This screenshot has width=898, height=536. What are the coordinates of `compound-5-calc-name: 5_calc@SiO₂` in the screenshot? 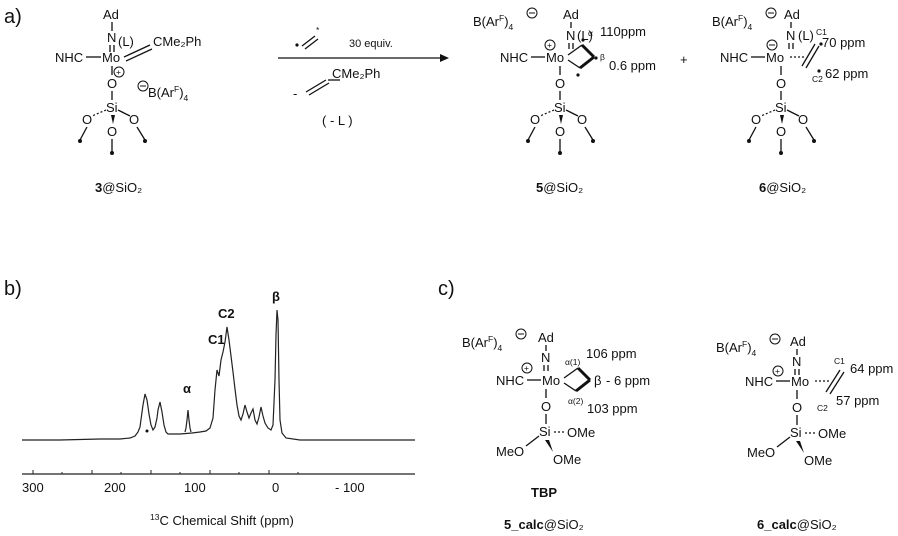 It's located at (544, 524).